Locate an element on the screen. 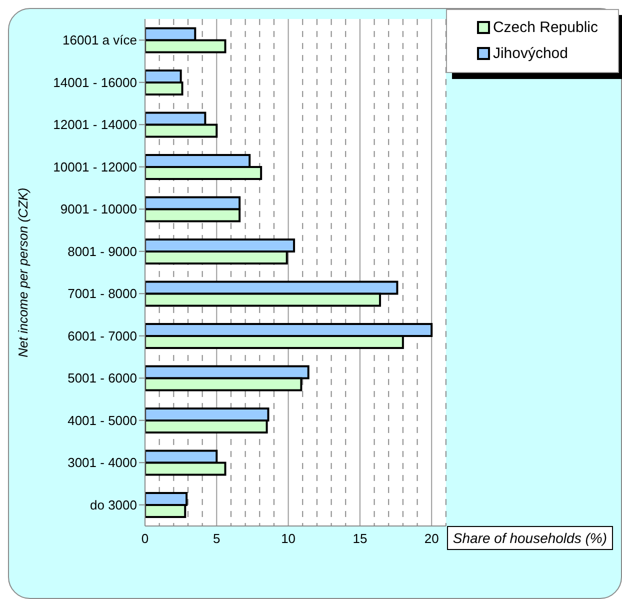 The image size is (622, 599). y-tick-label: 3001 - 4000 is located at coordinates (102, 462).